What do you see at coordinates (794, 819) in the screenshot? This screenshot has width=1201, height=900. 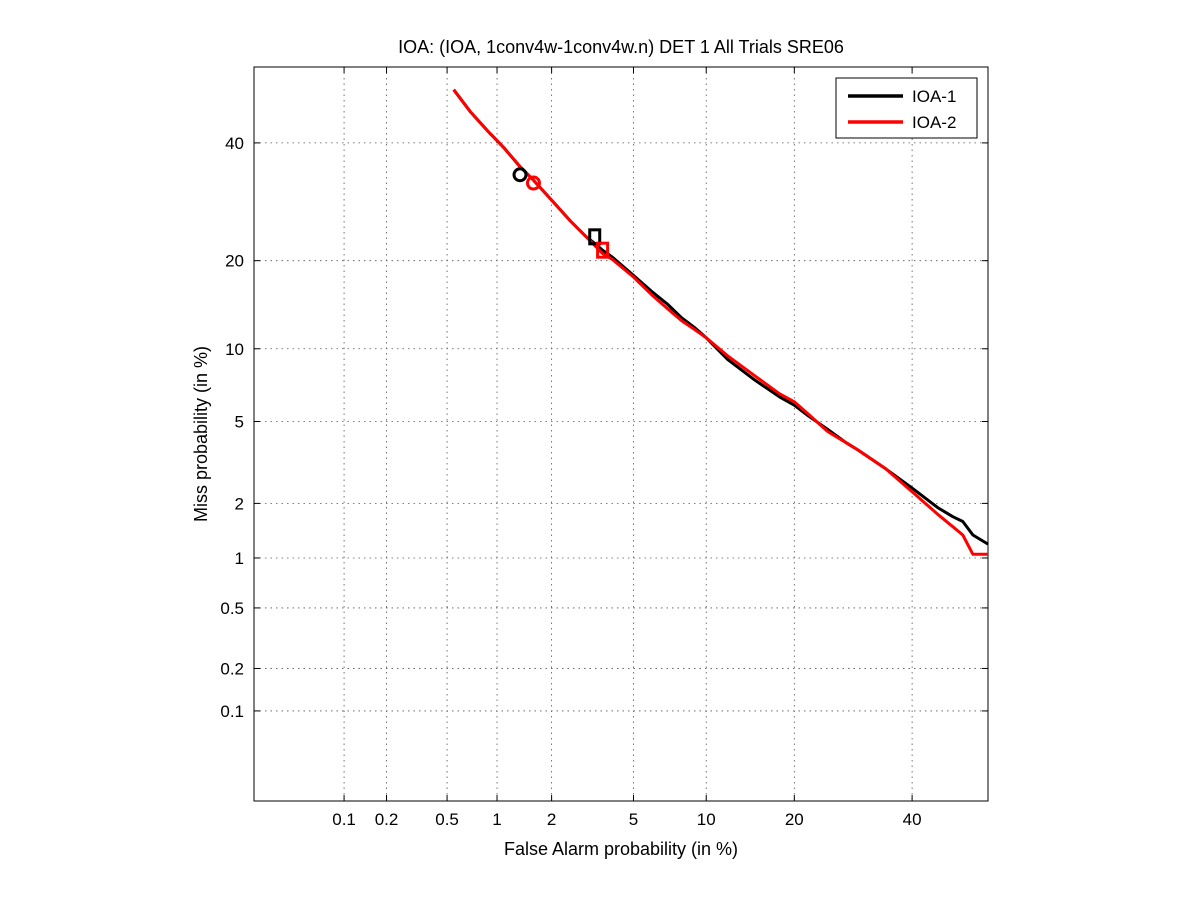 I see `x-tick-label: 20` at bounding box center [794, 819].